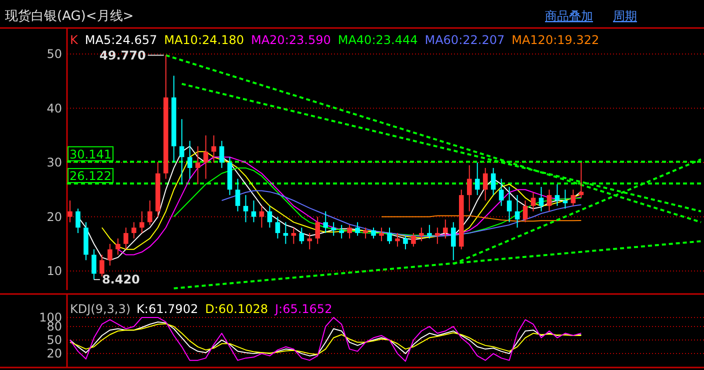 This screenshot has width=704, height=370. I want to click on text: KDJ(9,3,3), so click(100, 309).